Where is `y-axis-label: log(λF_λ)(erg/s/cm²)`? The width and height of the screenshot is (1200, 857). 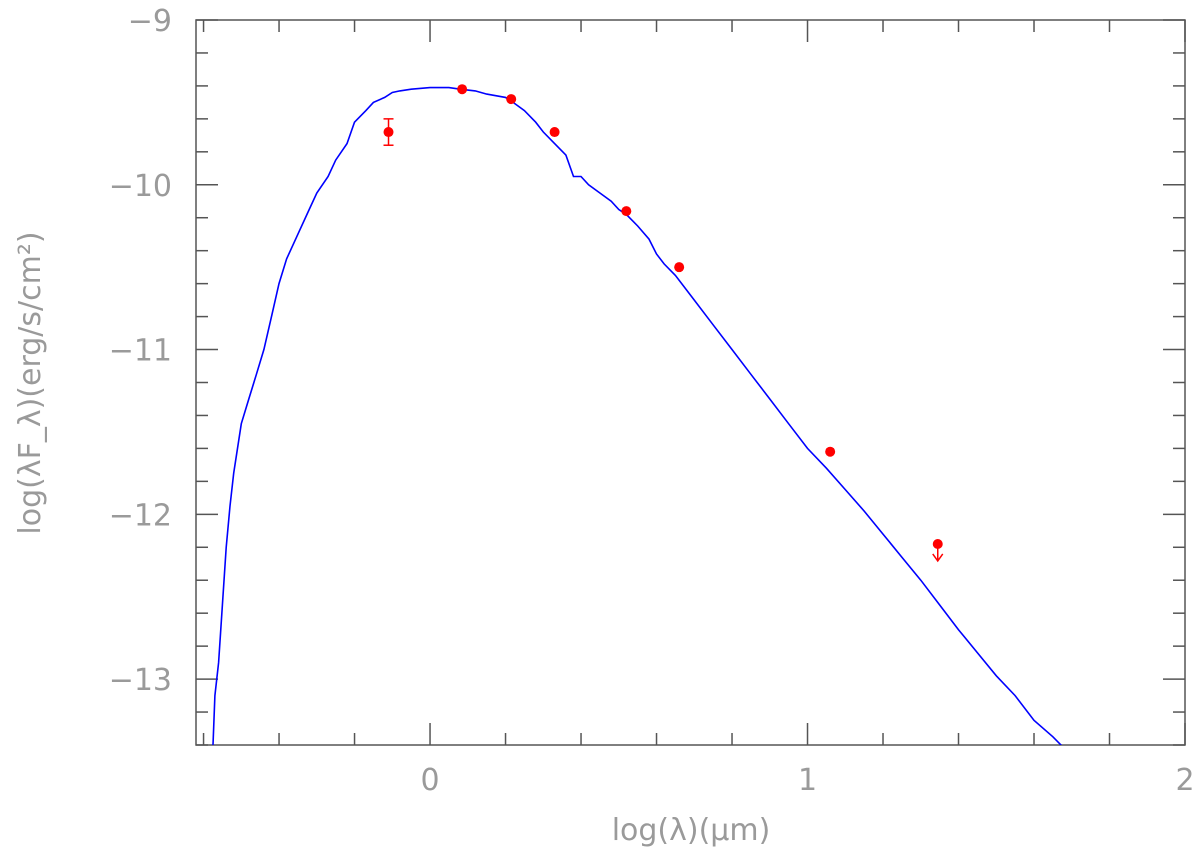 y-axis-label: log(λF_λ)(erg/s/cm²) is located at coordinates (30, 382).